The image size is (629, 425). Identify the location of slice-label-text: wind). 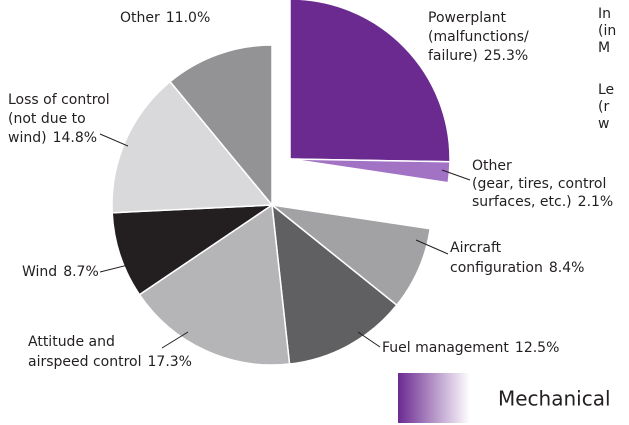
(27, 138).